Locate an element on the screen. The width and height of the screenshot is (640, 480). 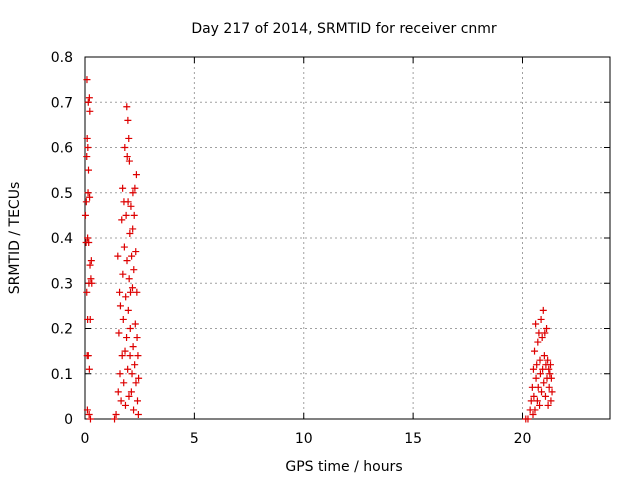
x-tick-label: 0 is located at coordinates (85, 439).